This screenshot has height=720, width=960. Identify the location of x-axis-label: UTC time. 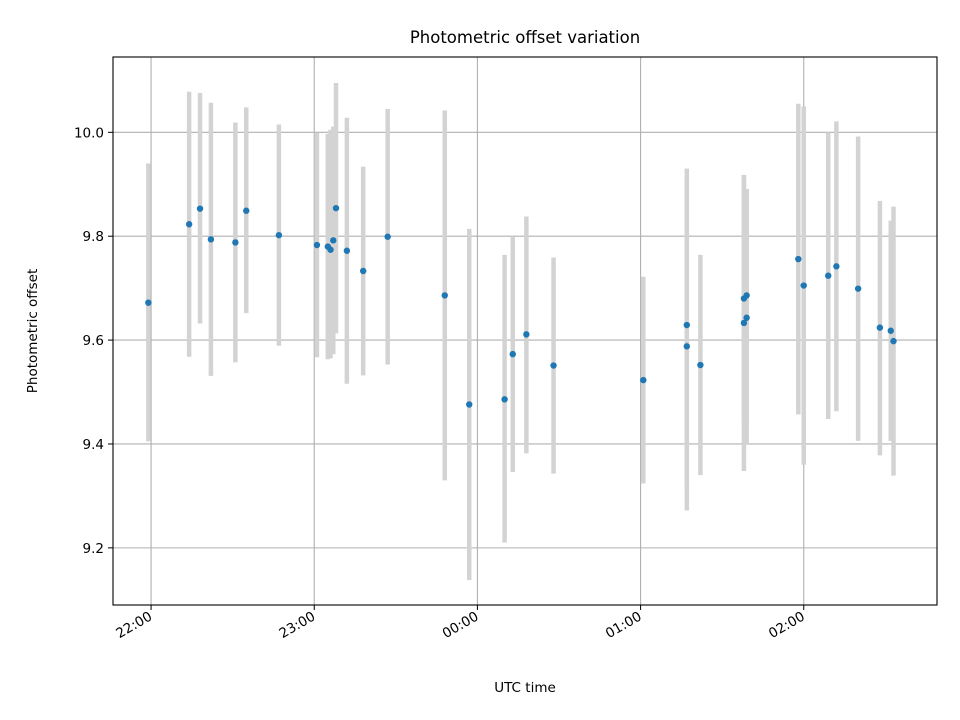
(525, 688).